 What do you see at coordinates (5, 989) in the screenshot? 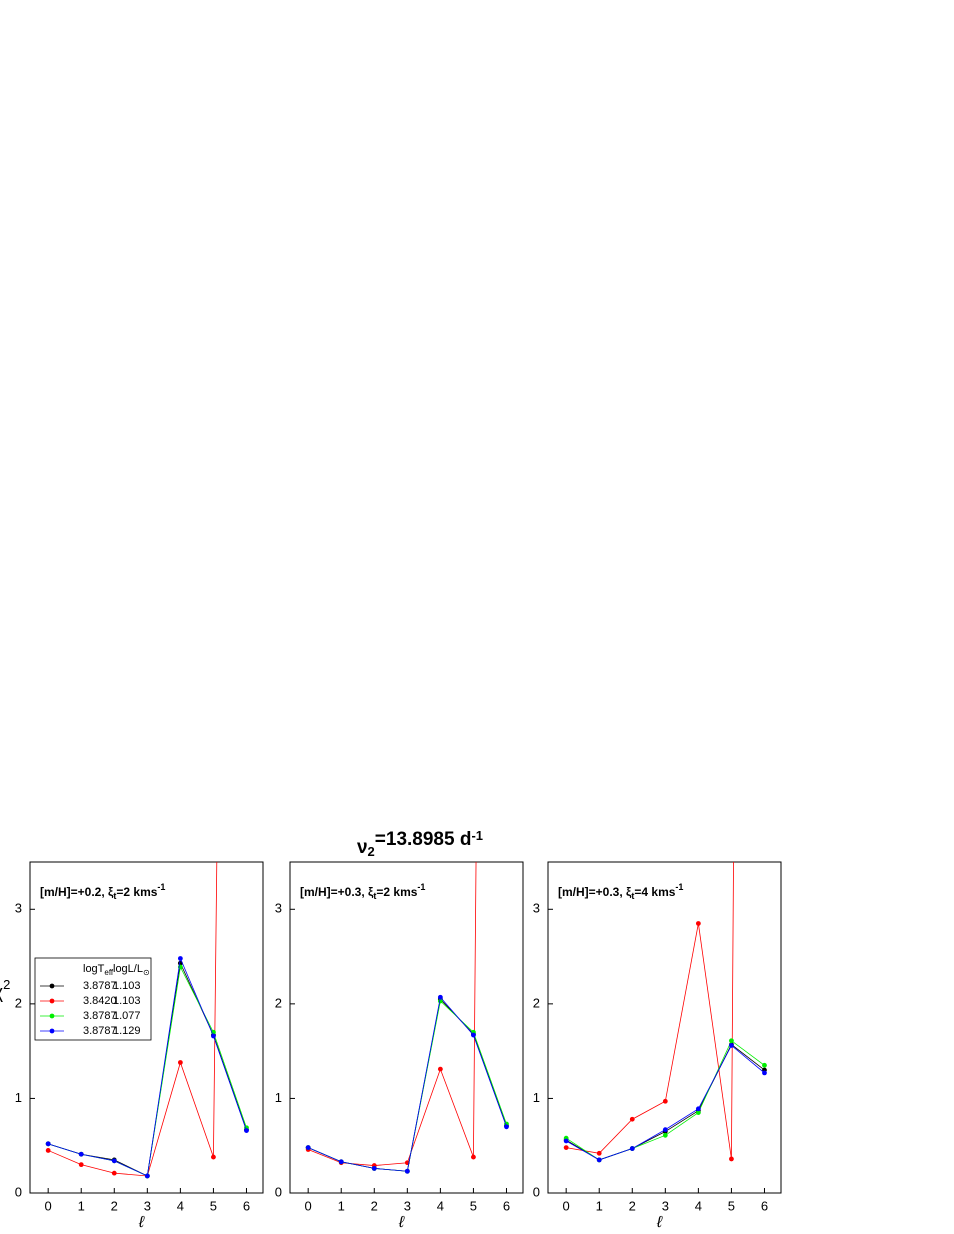
I see `y-axis-label: χ2` at bounding box center [5, 989].